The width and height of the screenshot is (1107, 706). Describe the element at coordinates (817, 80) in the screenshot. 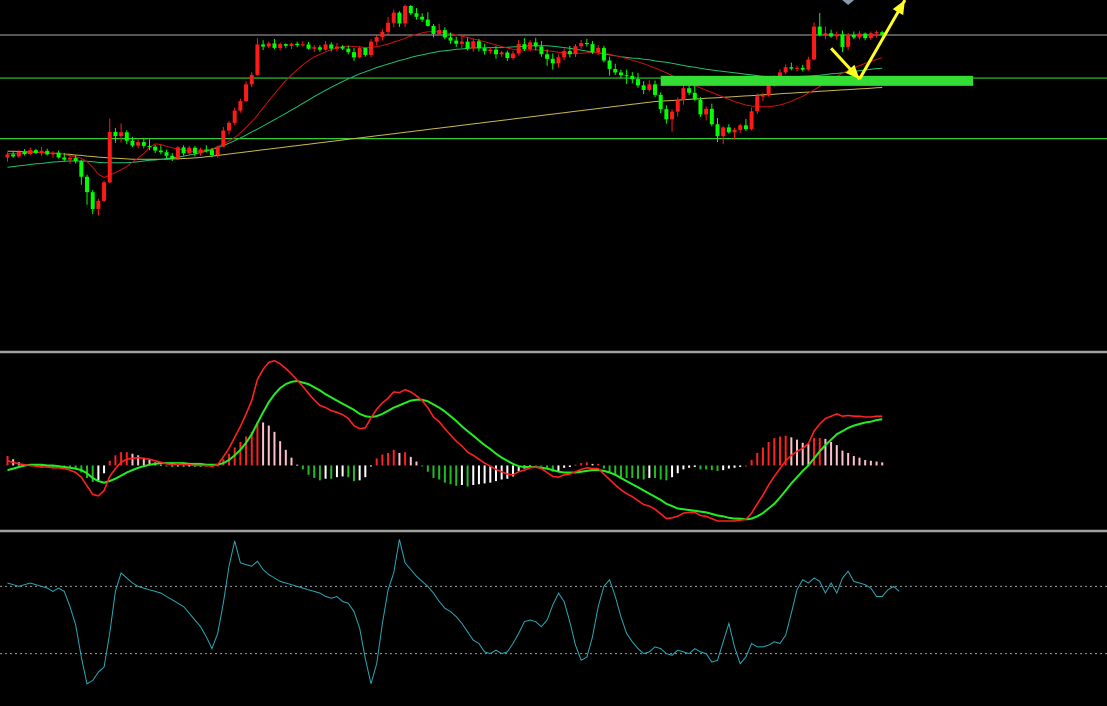

I see `support-zone-bar` at that location.